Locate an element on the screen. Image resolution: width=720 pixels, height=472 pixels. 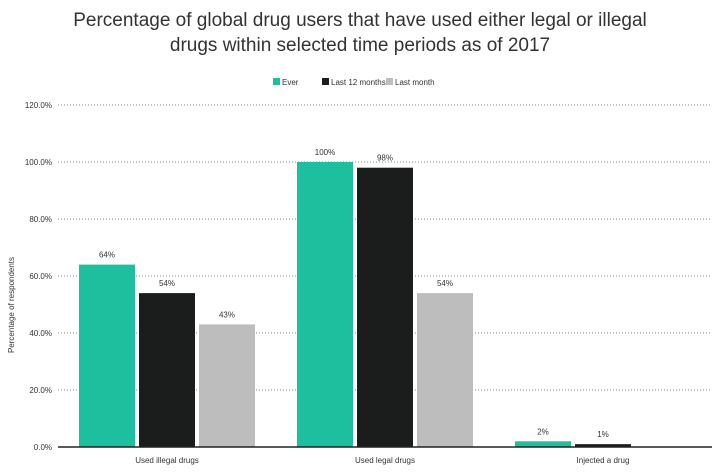
y-tick-label: 0.0% is located at coordinates (43, 447).